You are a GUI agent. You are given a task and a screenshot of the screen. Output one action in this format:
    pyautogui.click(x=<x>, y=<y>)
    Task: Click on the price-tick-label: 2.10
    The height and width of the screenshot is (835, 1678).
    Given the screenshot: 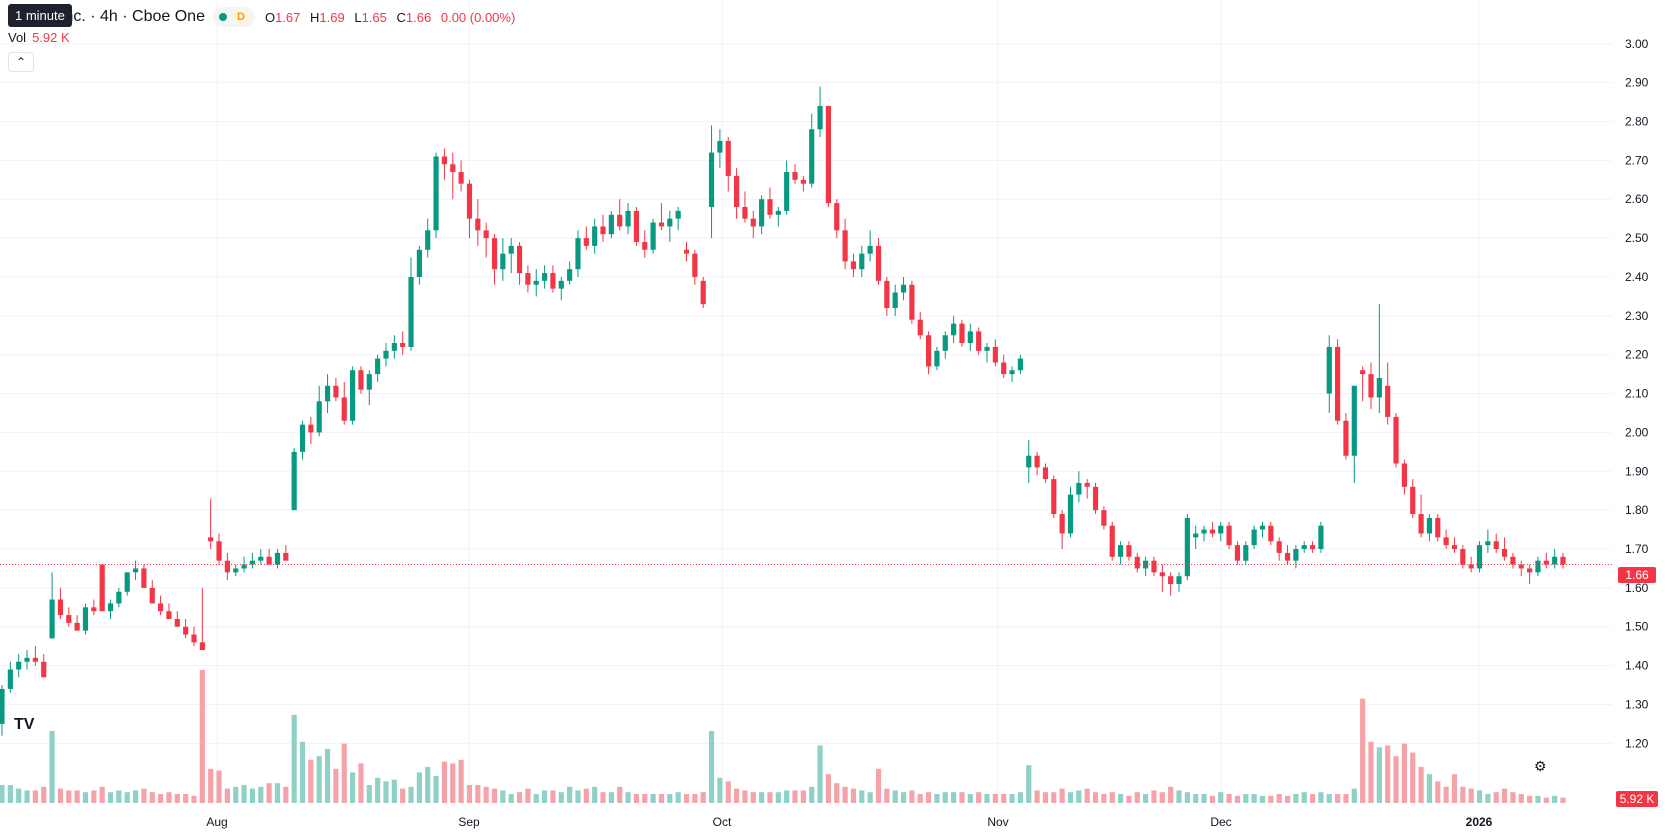 What is the action you would take?
    pyautogui.click(x=1637, y=394)
    